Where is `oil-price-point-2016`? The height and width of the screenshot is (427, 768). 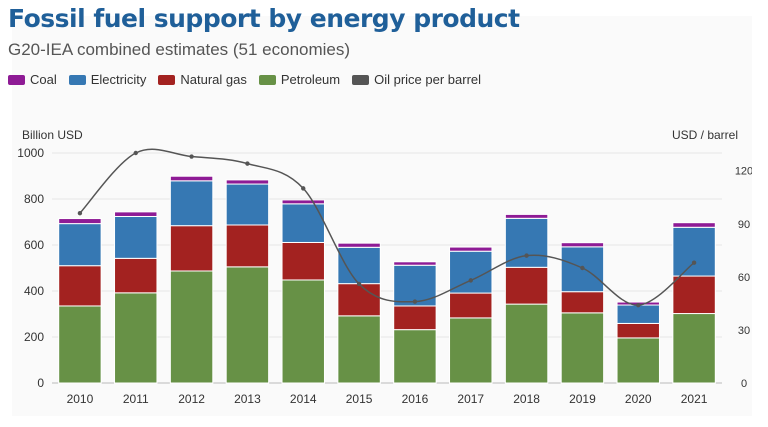
oil-price-point-2016 is located at coordinates (415, 301).